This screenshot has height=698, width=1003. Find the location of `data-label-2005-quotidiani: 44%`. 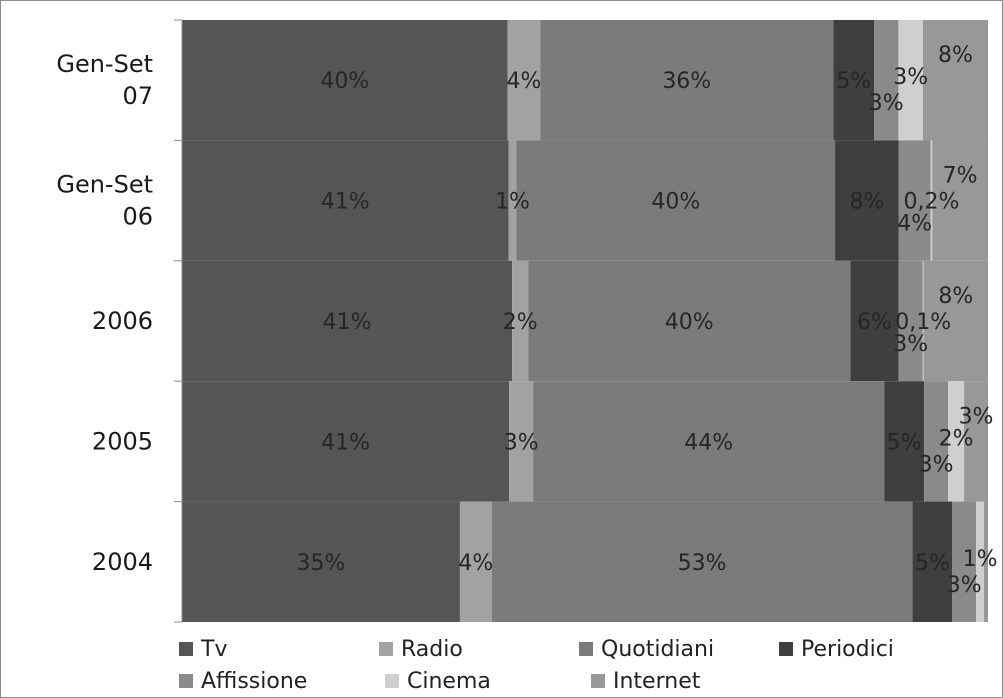

data-label-2005-quotidiani: 44% is located at coordinates (708, 442).